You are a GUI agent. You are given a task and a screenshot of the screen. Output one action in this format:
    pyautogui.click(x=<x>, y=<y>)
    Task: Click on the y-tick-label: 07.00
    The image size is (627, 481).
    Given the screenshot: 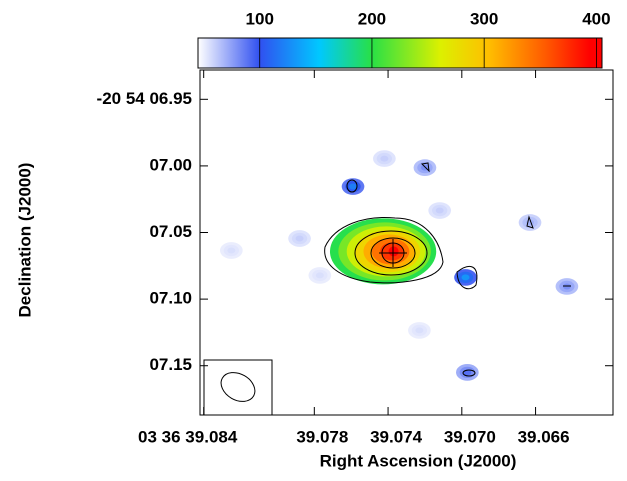 What is the action you would take?
    pyautogui.click(x=170, y=164)
    